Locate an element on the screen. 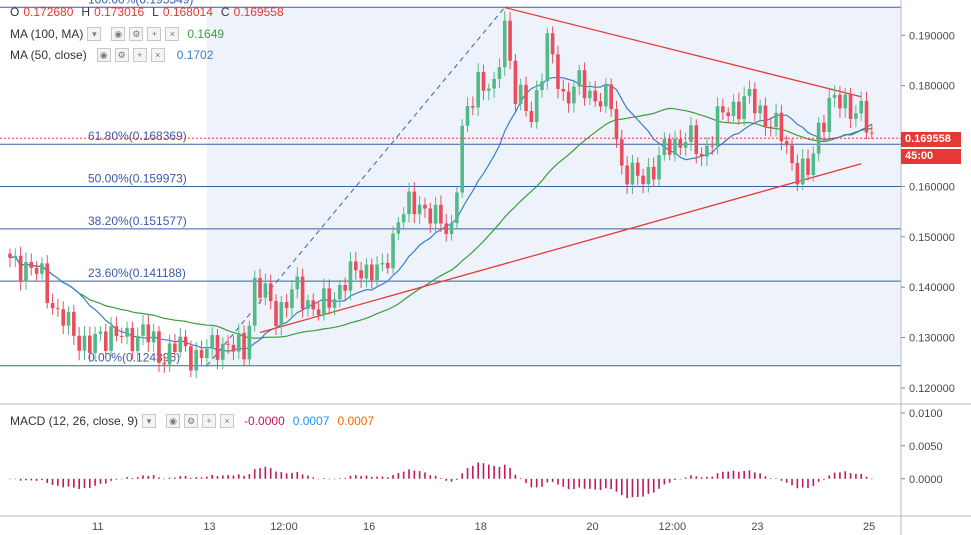 This screenshot has width=971, height=535. ma50-legend: MA (50, close) ◉ ⚙ + × 0.1702 is located at coordinates (111, 55).